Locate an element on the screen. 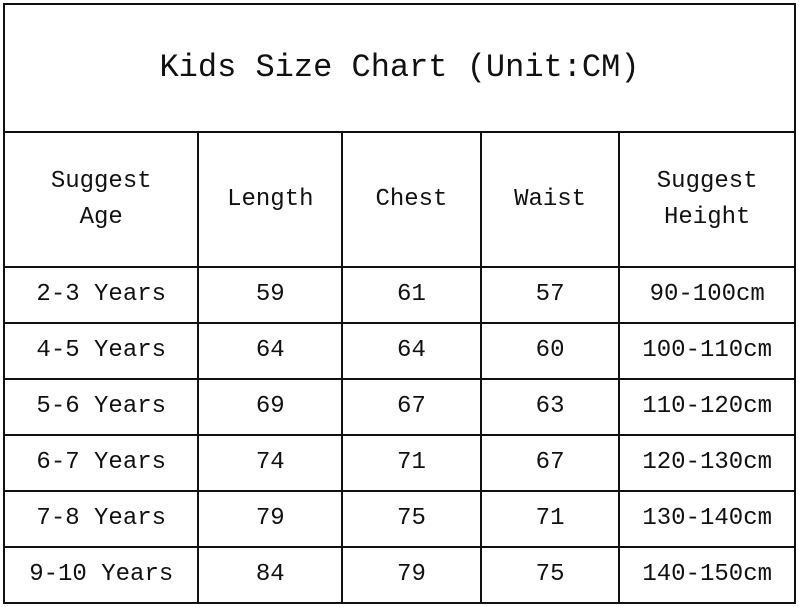  header-waist: Waist is located at coordinates (550, 200).